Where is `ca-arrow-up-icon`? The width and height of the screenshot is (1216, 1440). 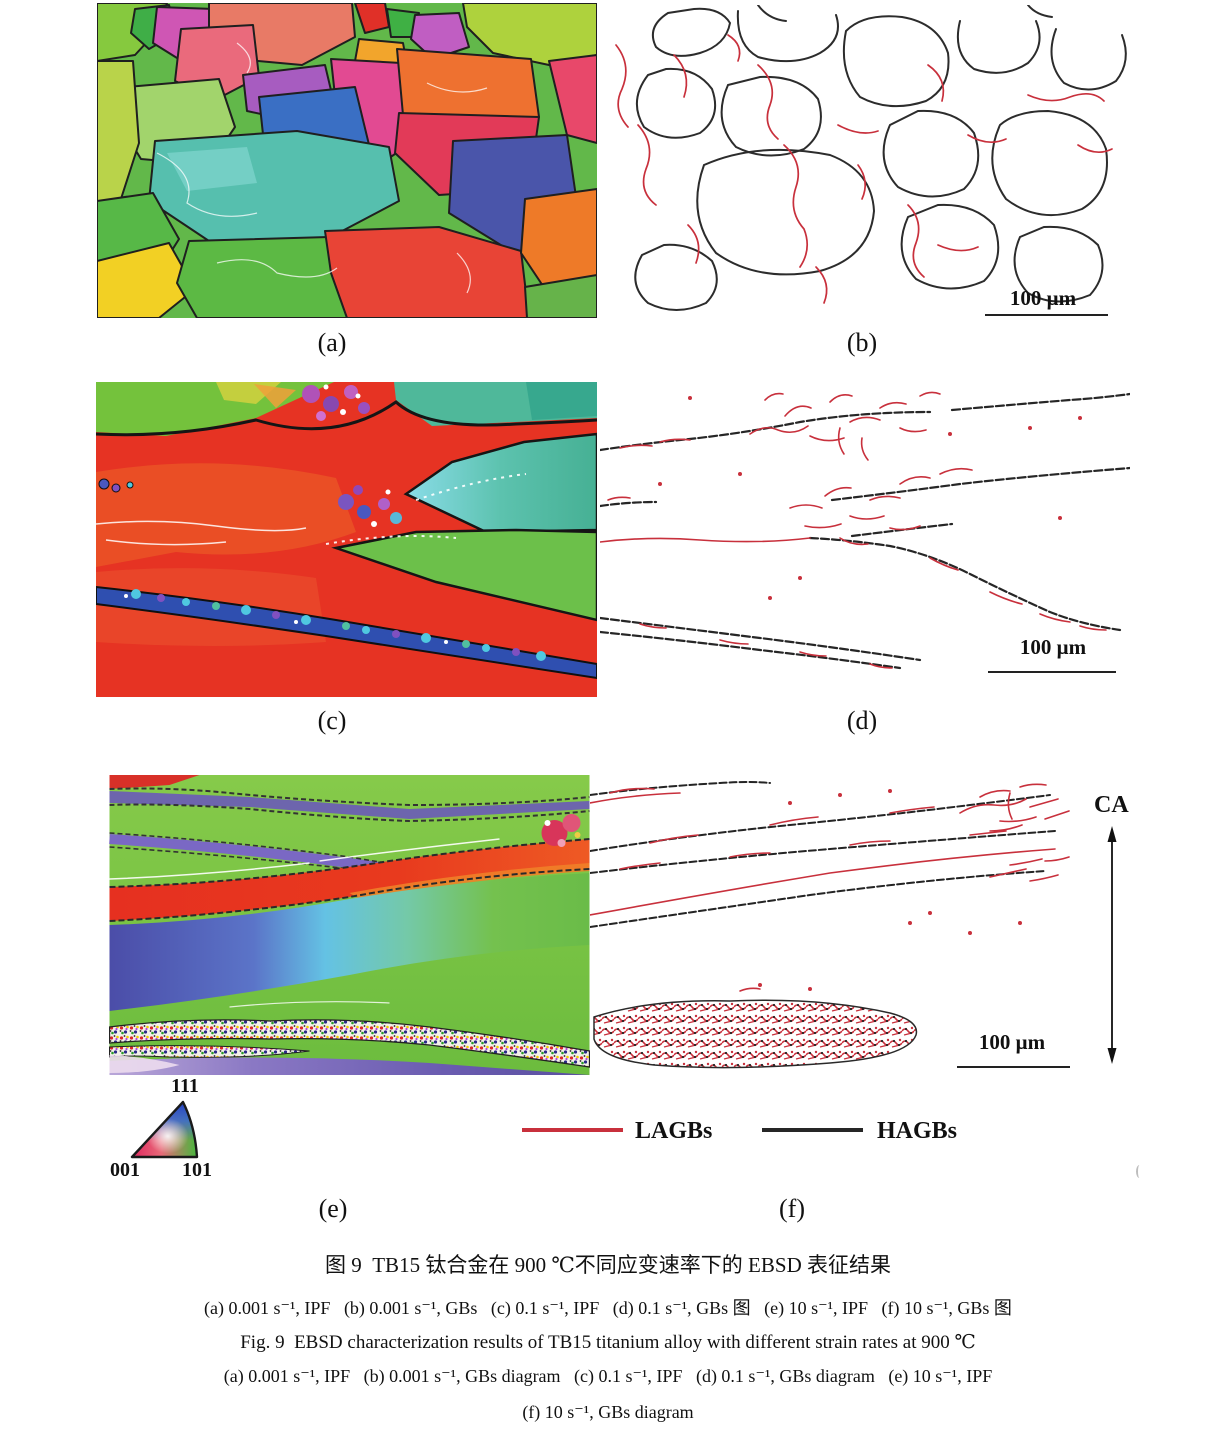 ca-arrow-up-icon is located at coordinates (1112, 834).